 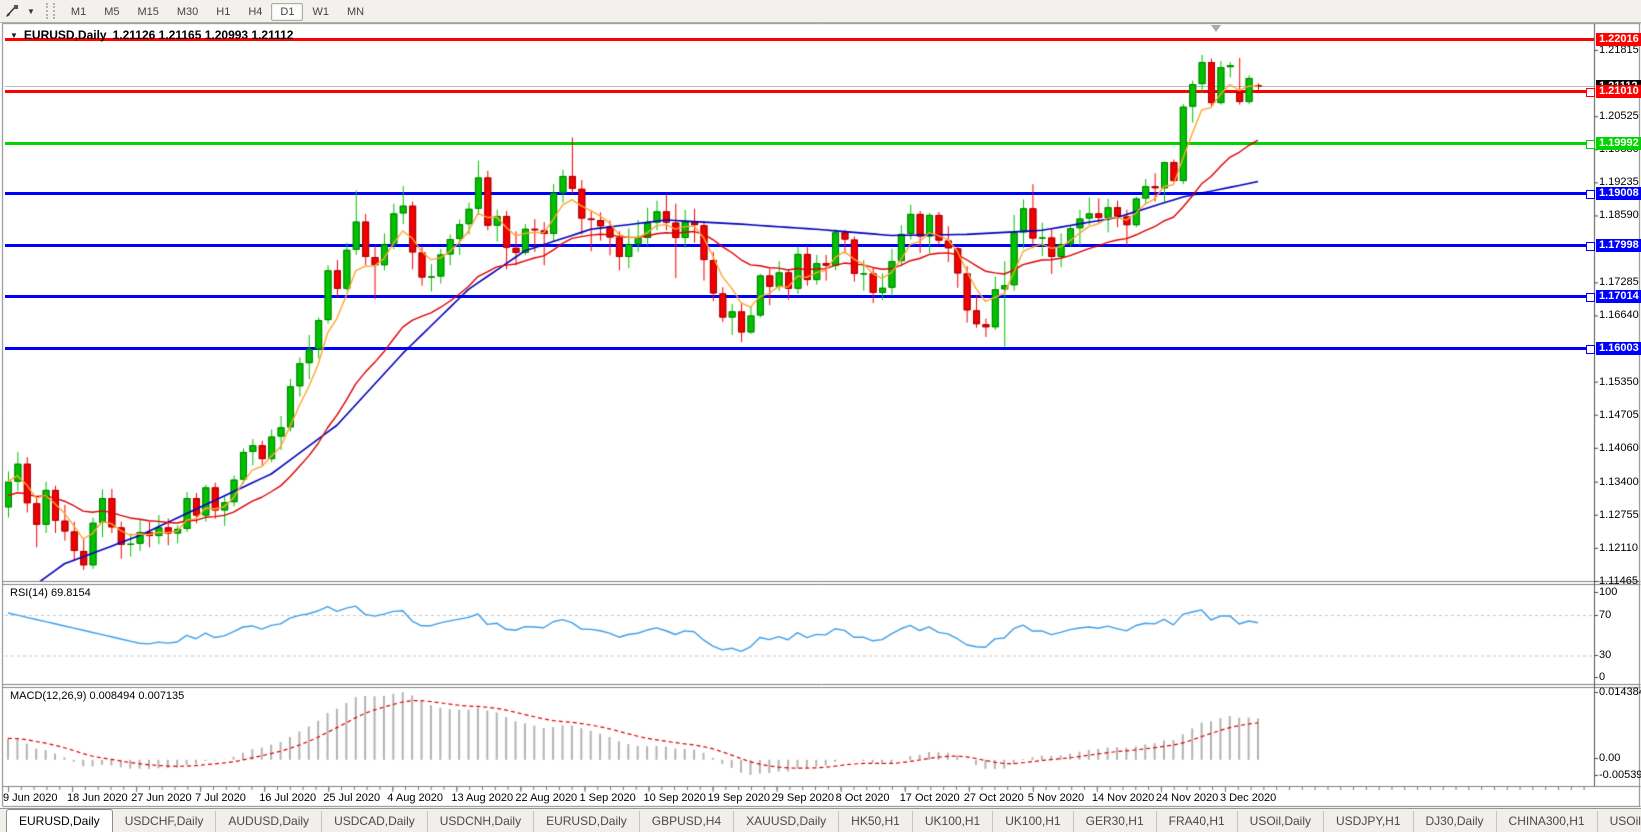 What do you see at coordinates (1605, 655) in the screenshot?
I see `rsi-tick-label: 30` at bounding box center [1605, 655].